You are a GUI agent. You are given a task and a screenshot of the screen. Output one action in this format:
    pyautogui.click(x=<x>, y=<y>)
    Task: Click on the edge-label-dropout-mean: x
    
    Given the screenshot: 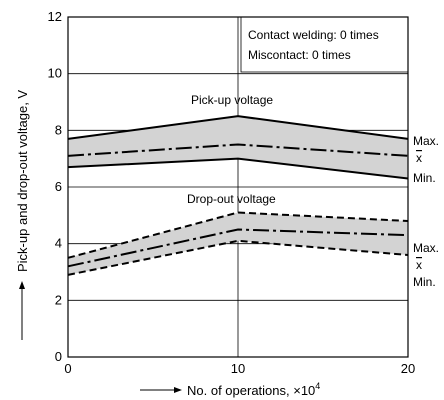 What is the action you would take?
    pyautogui.click(x=419, y=265)
    